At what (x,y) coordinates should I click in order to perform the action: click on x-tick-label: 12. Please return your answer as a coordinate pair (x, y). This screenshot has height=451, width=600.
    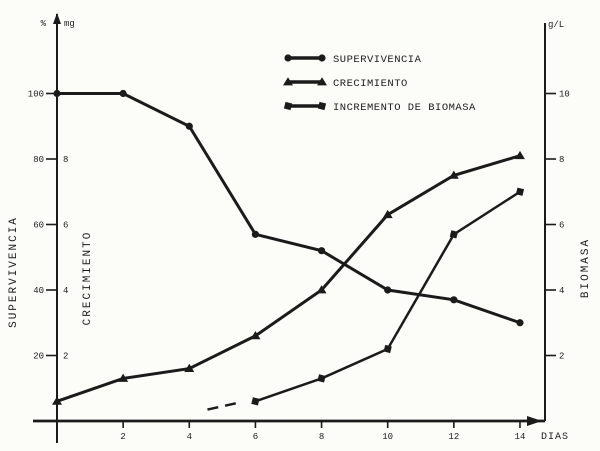
    Looking at the image, I should click on (453, 437).